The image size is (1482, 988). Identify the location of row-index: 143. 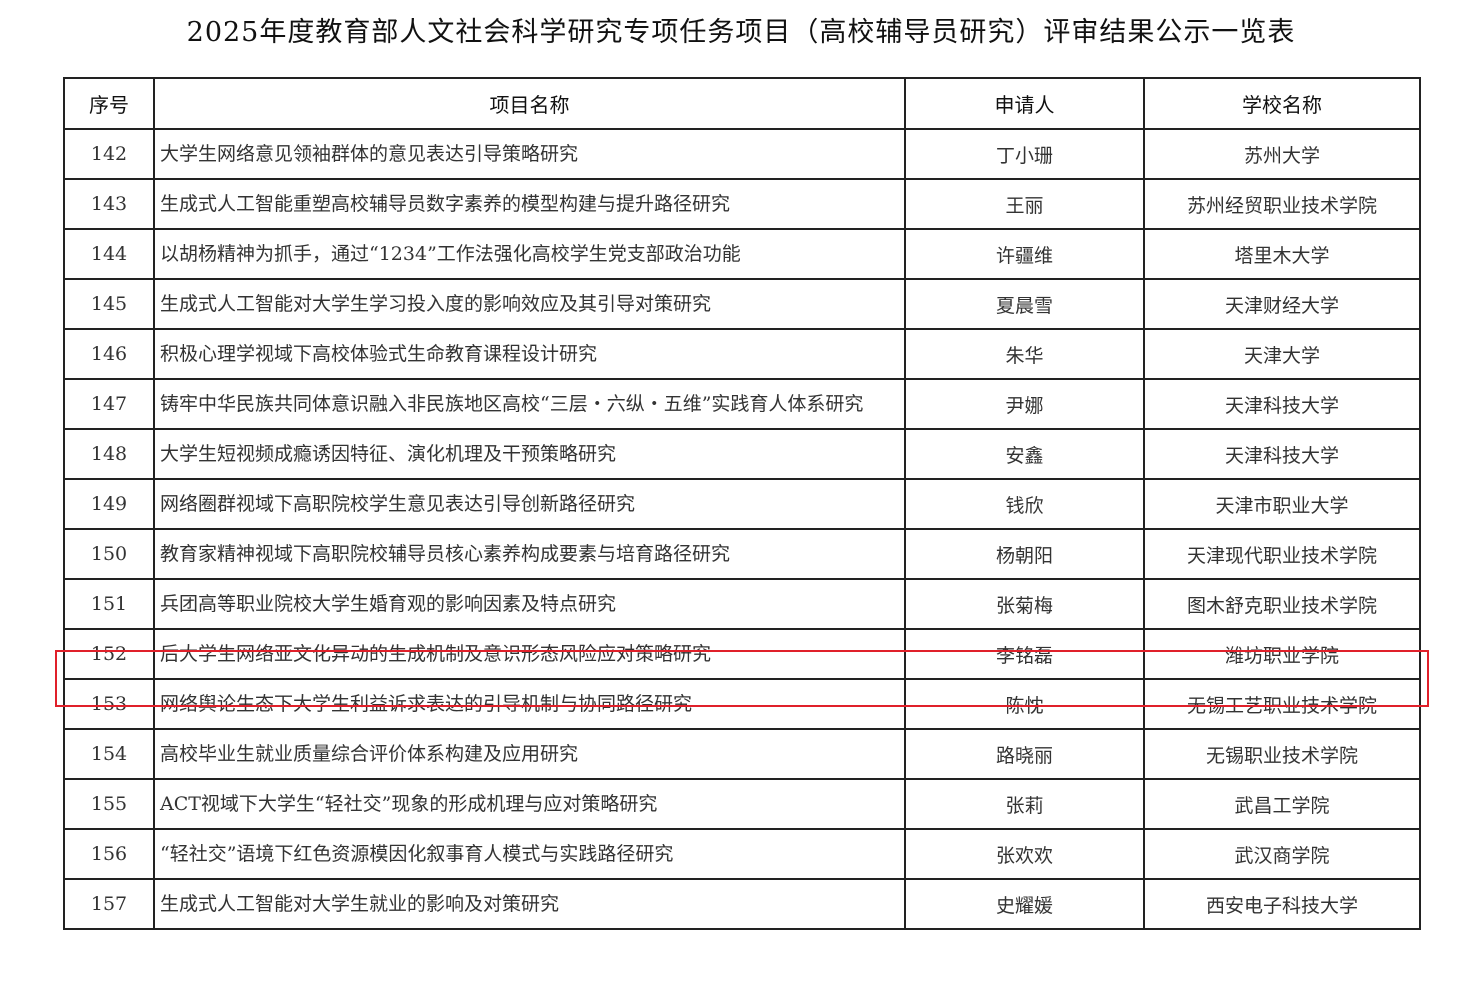
(109, 204).